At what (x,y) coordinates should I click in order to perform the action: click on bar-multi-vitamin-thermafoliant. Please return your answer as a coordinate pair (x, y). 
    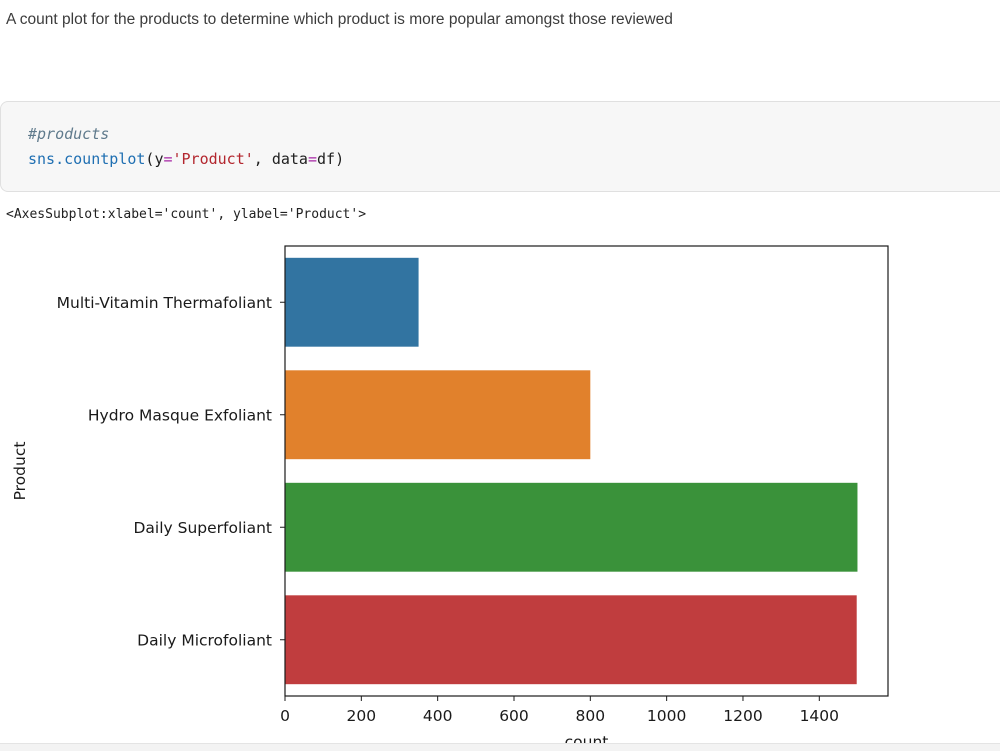
    Looking at the image, I should click on (352, 302).